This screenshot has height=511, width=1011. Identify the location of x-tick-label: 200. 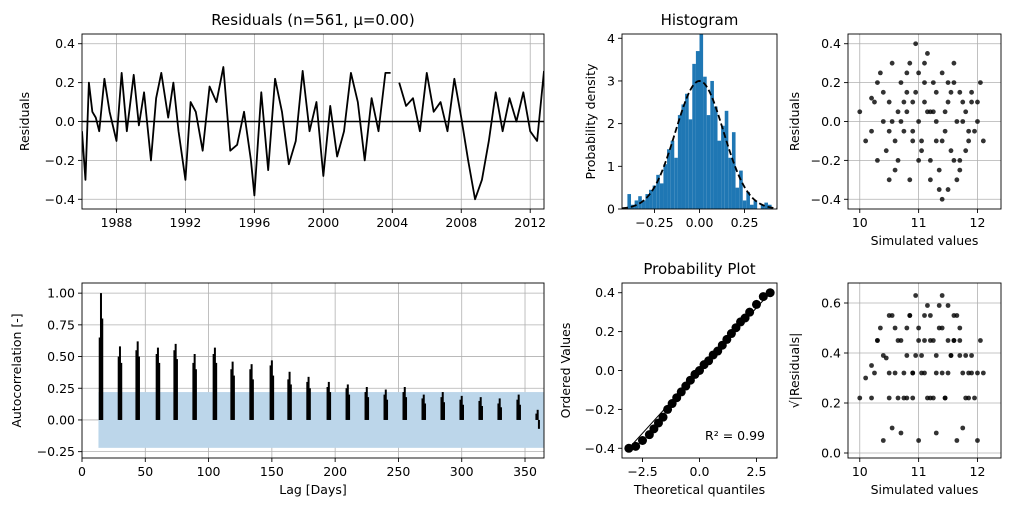
(335, 471).